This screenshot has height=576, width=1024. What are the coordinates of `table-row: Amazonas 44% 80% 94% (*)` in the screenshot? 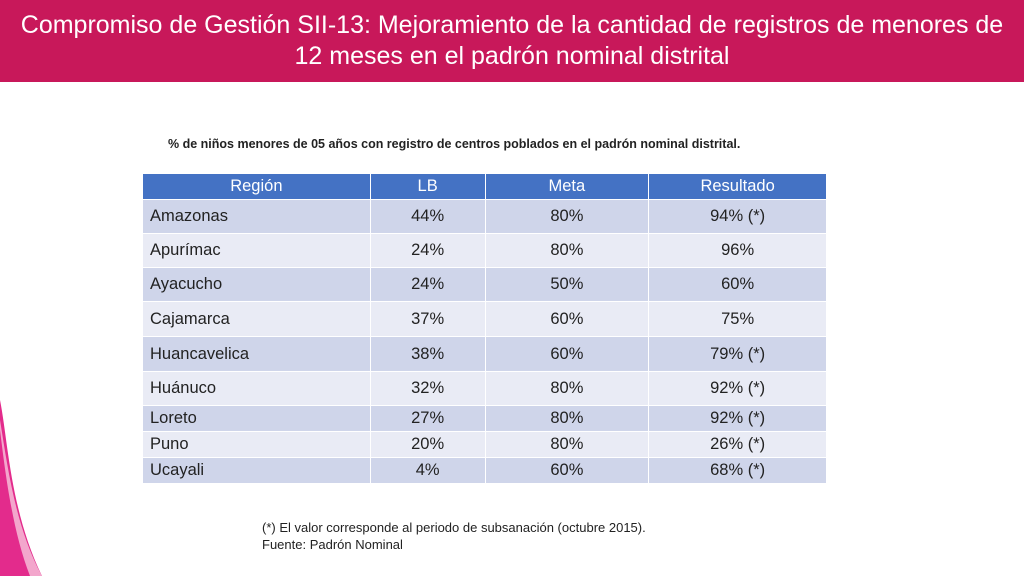 It's located at (484, 216).